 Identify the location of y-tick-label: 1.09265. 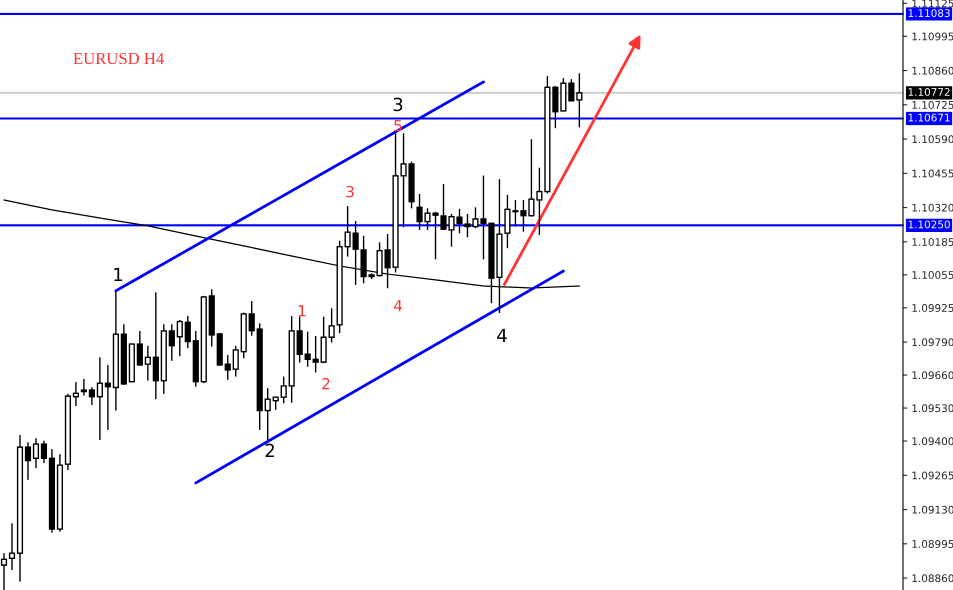
(932, 476).